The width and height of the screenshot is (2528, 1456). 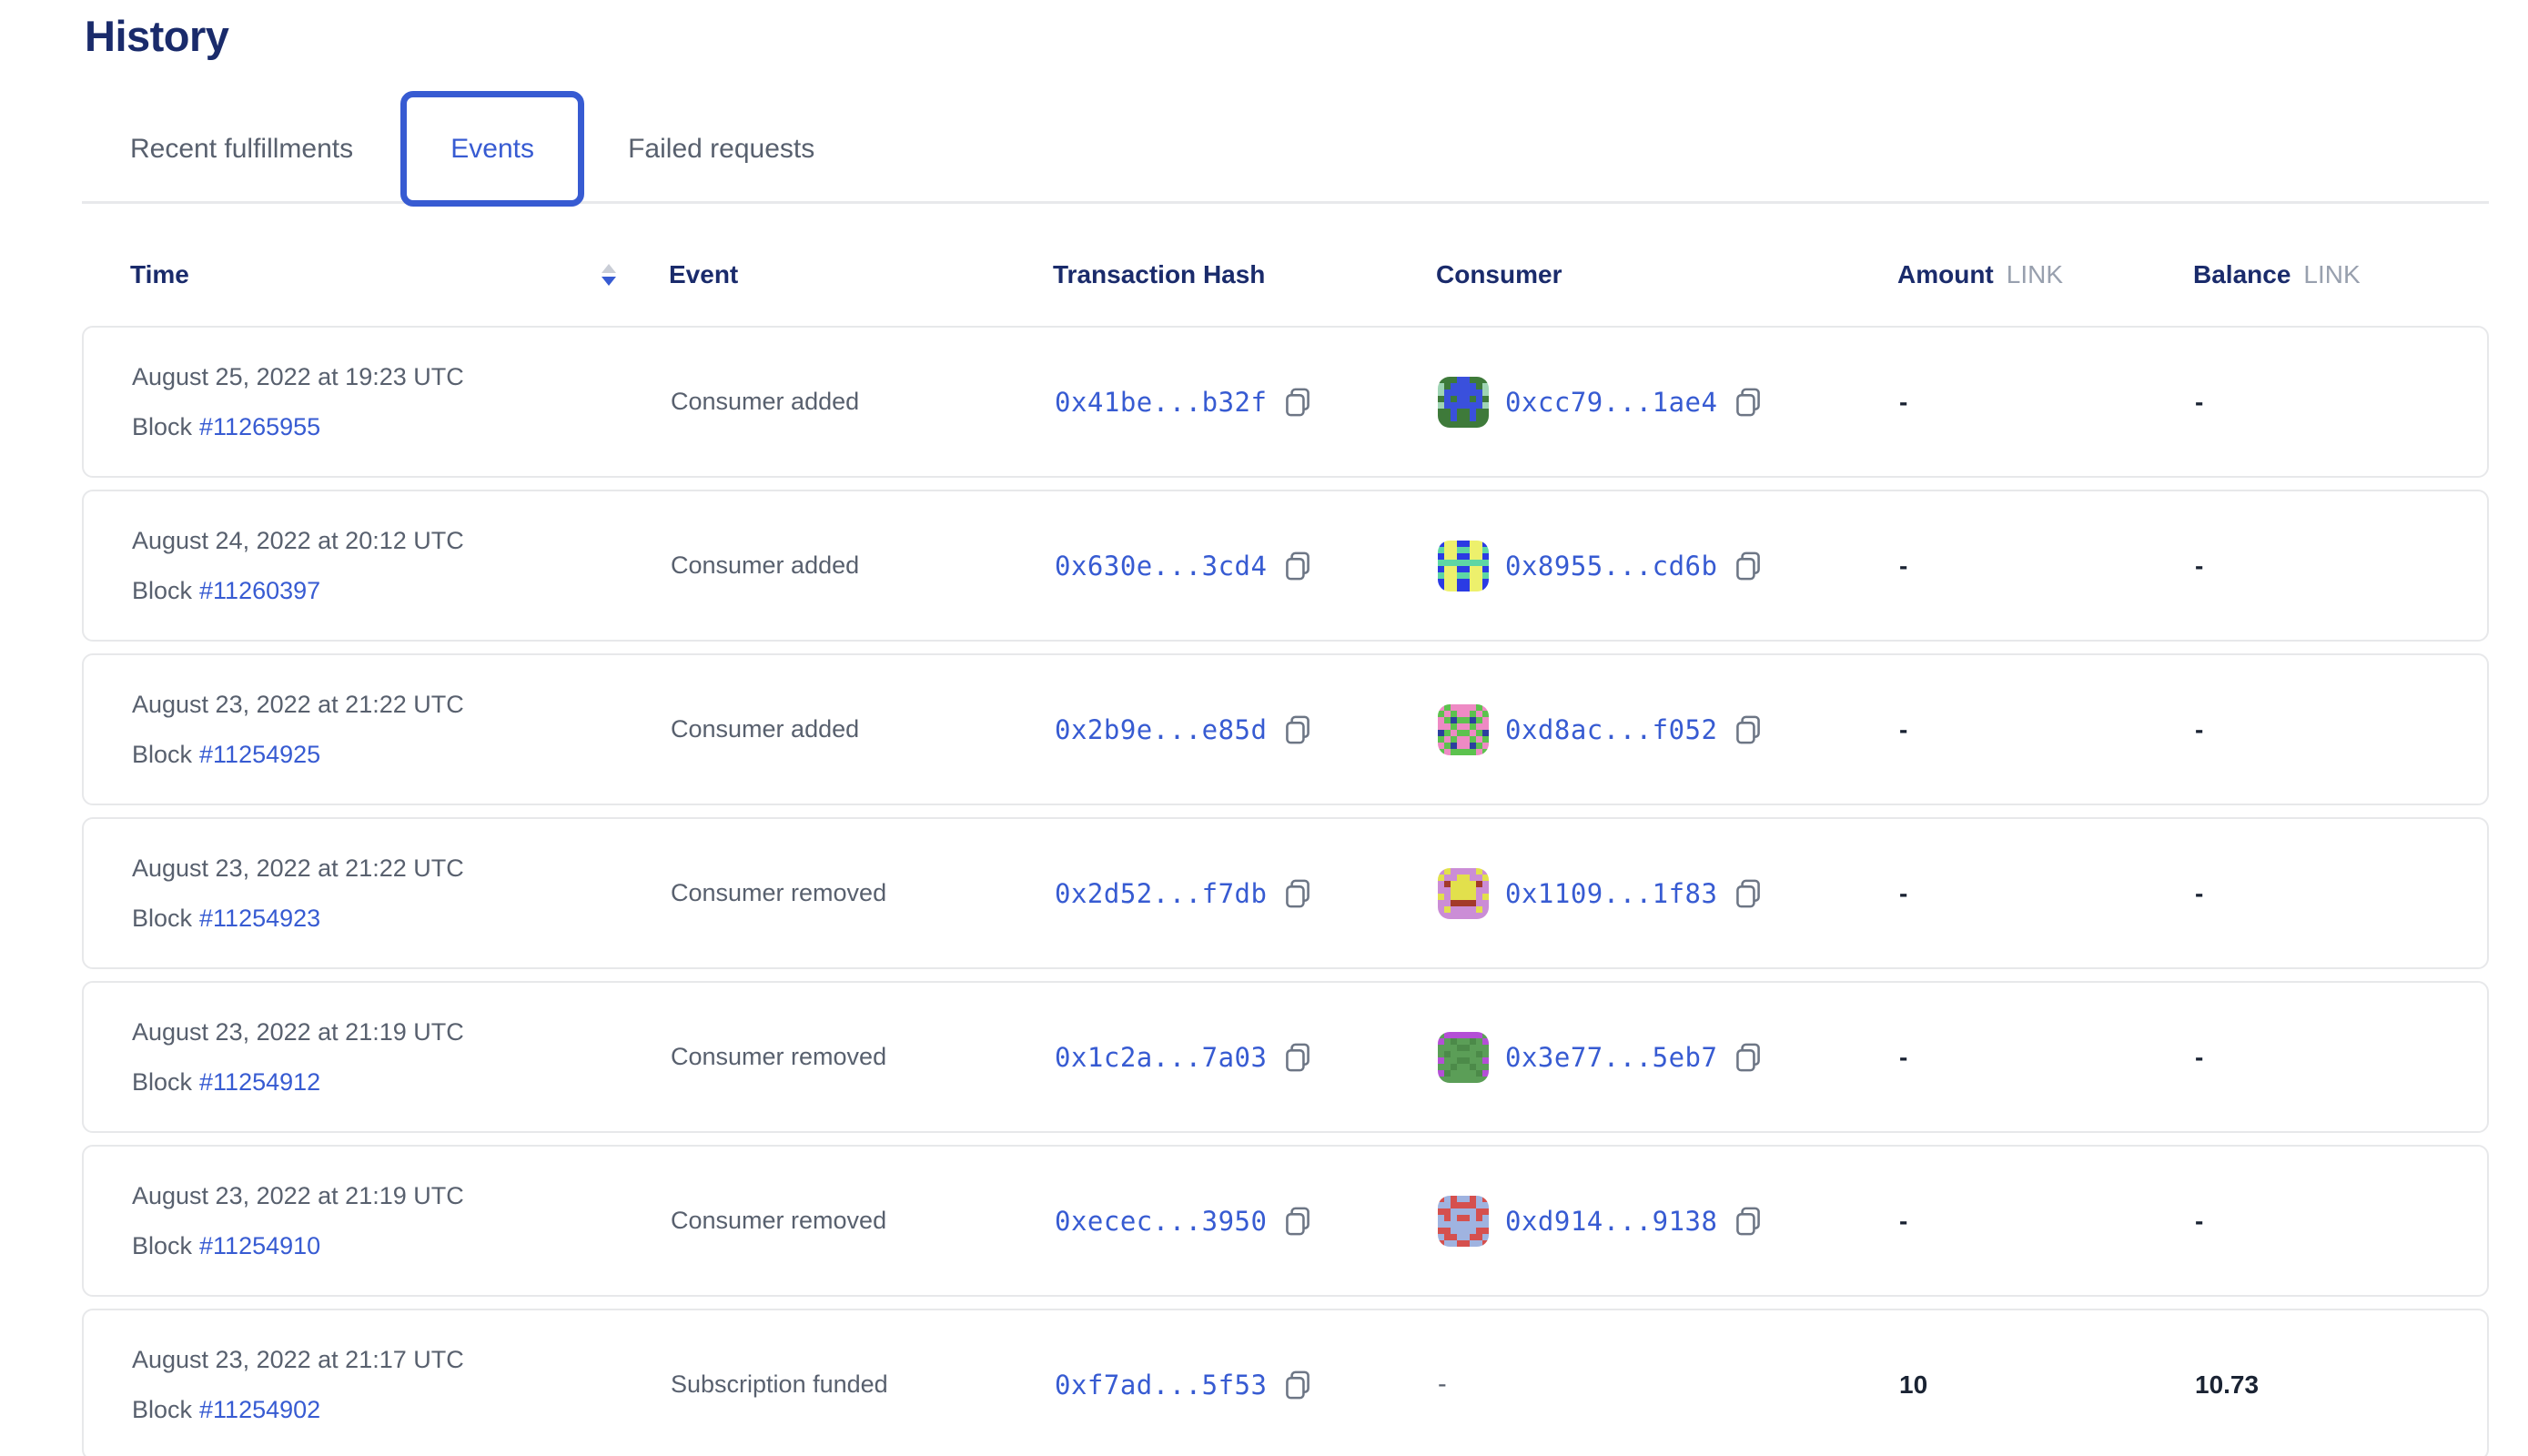 I want to click on block-line: Block #11254923, so click(x=226, y=919).